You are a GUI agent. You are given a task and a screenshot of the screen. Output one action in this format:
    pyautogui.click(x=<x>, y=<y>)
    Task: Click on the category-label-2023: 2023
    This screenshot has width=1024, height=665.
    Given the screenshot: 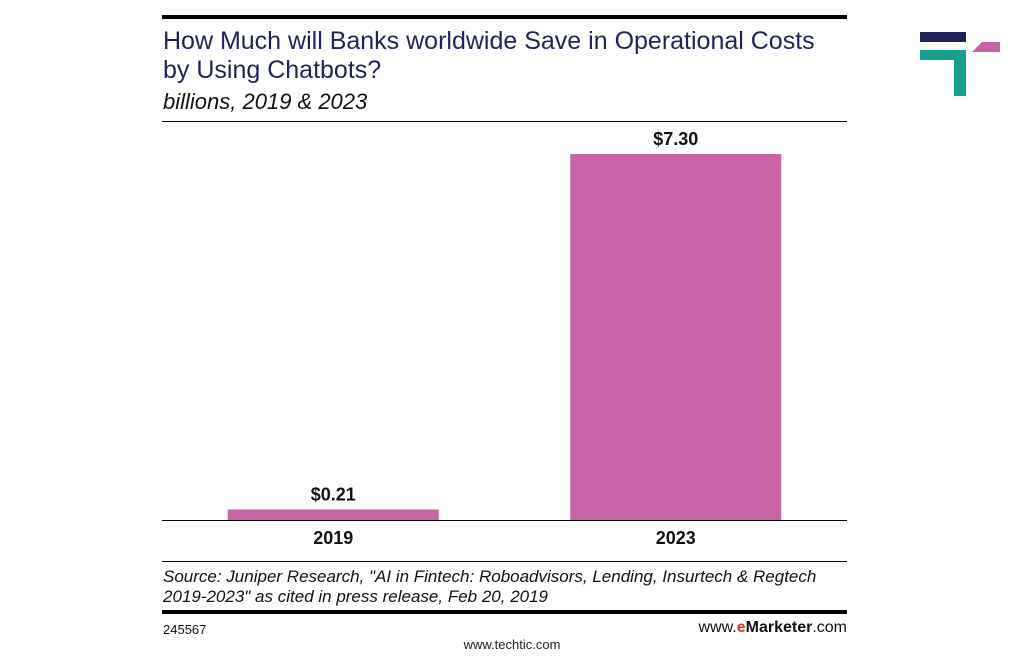 What is the action you would take?
    pyautogui.click(x=676, y=538)
    